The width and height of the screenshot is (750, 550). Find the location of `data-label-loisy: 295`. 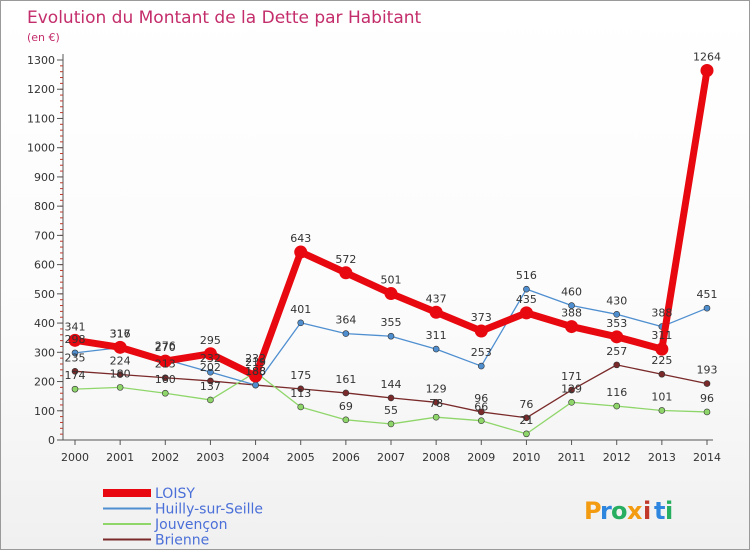

data-label-loisy: 295 is located at coordinates (210, 340).